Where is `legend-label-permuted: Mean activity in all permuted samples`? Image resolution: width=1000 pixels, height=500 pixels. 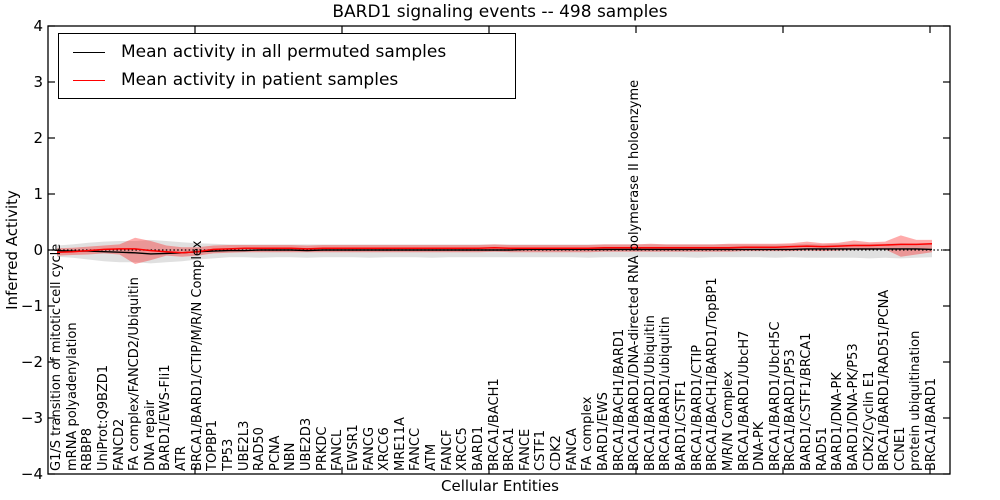 legend-label-permuted: Mean activity in all permuted samples is located at coordinates (284, 52).